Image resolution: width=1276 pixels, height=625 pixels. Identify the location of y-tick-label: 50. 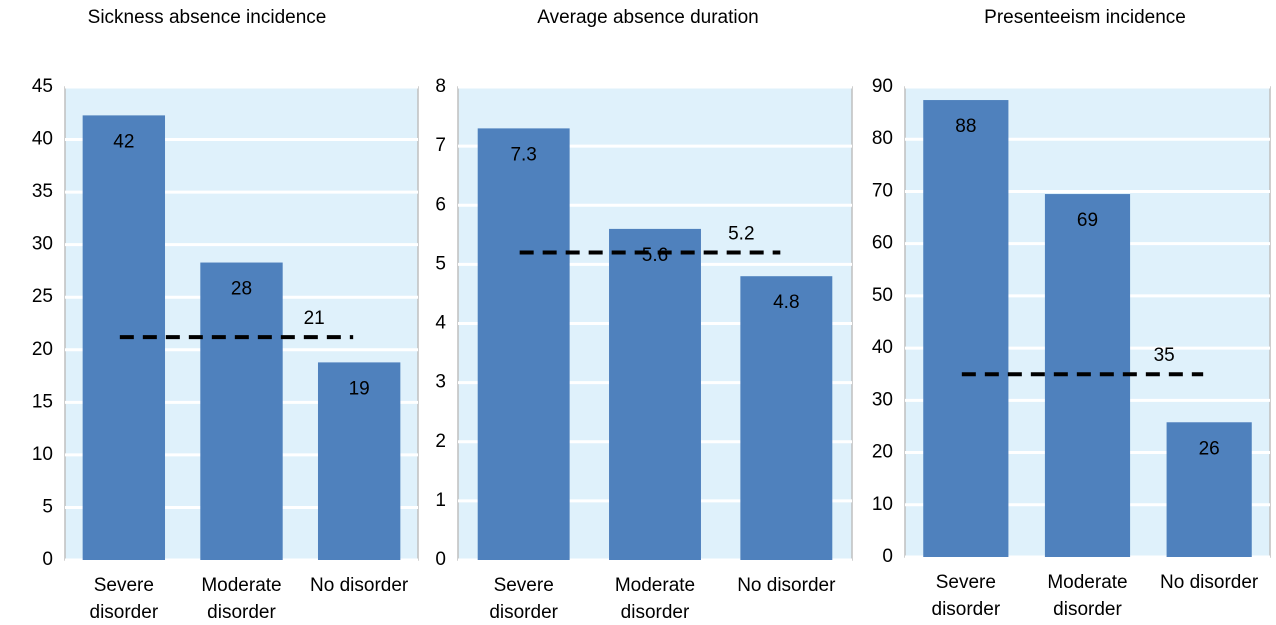
(882, 295).